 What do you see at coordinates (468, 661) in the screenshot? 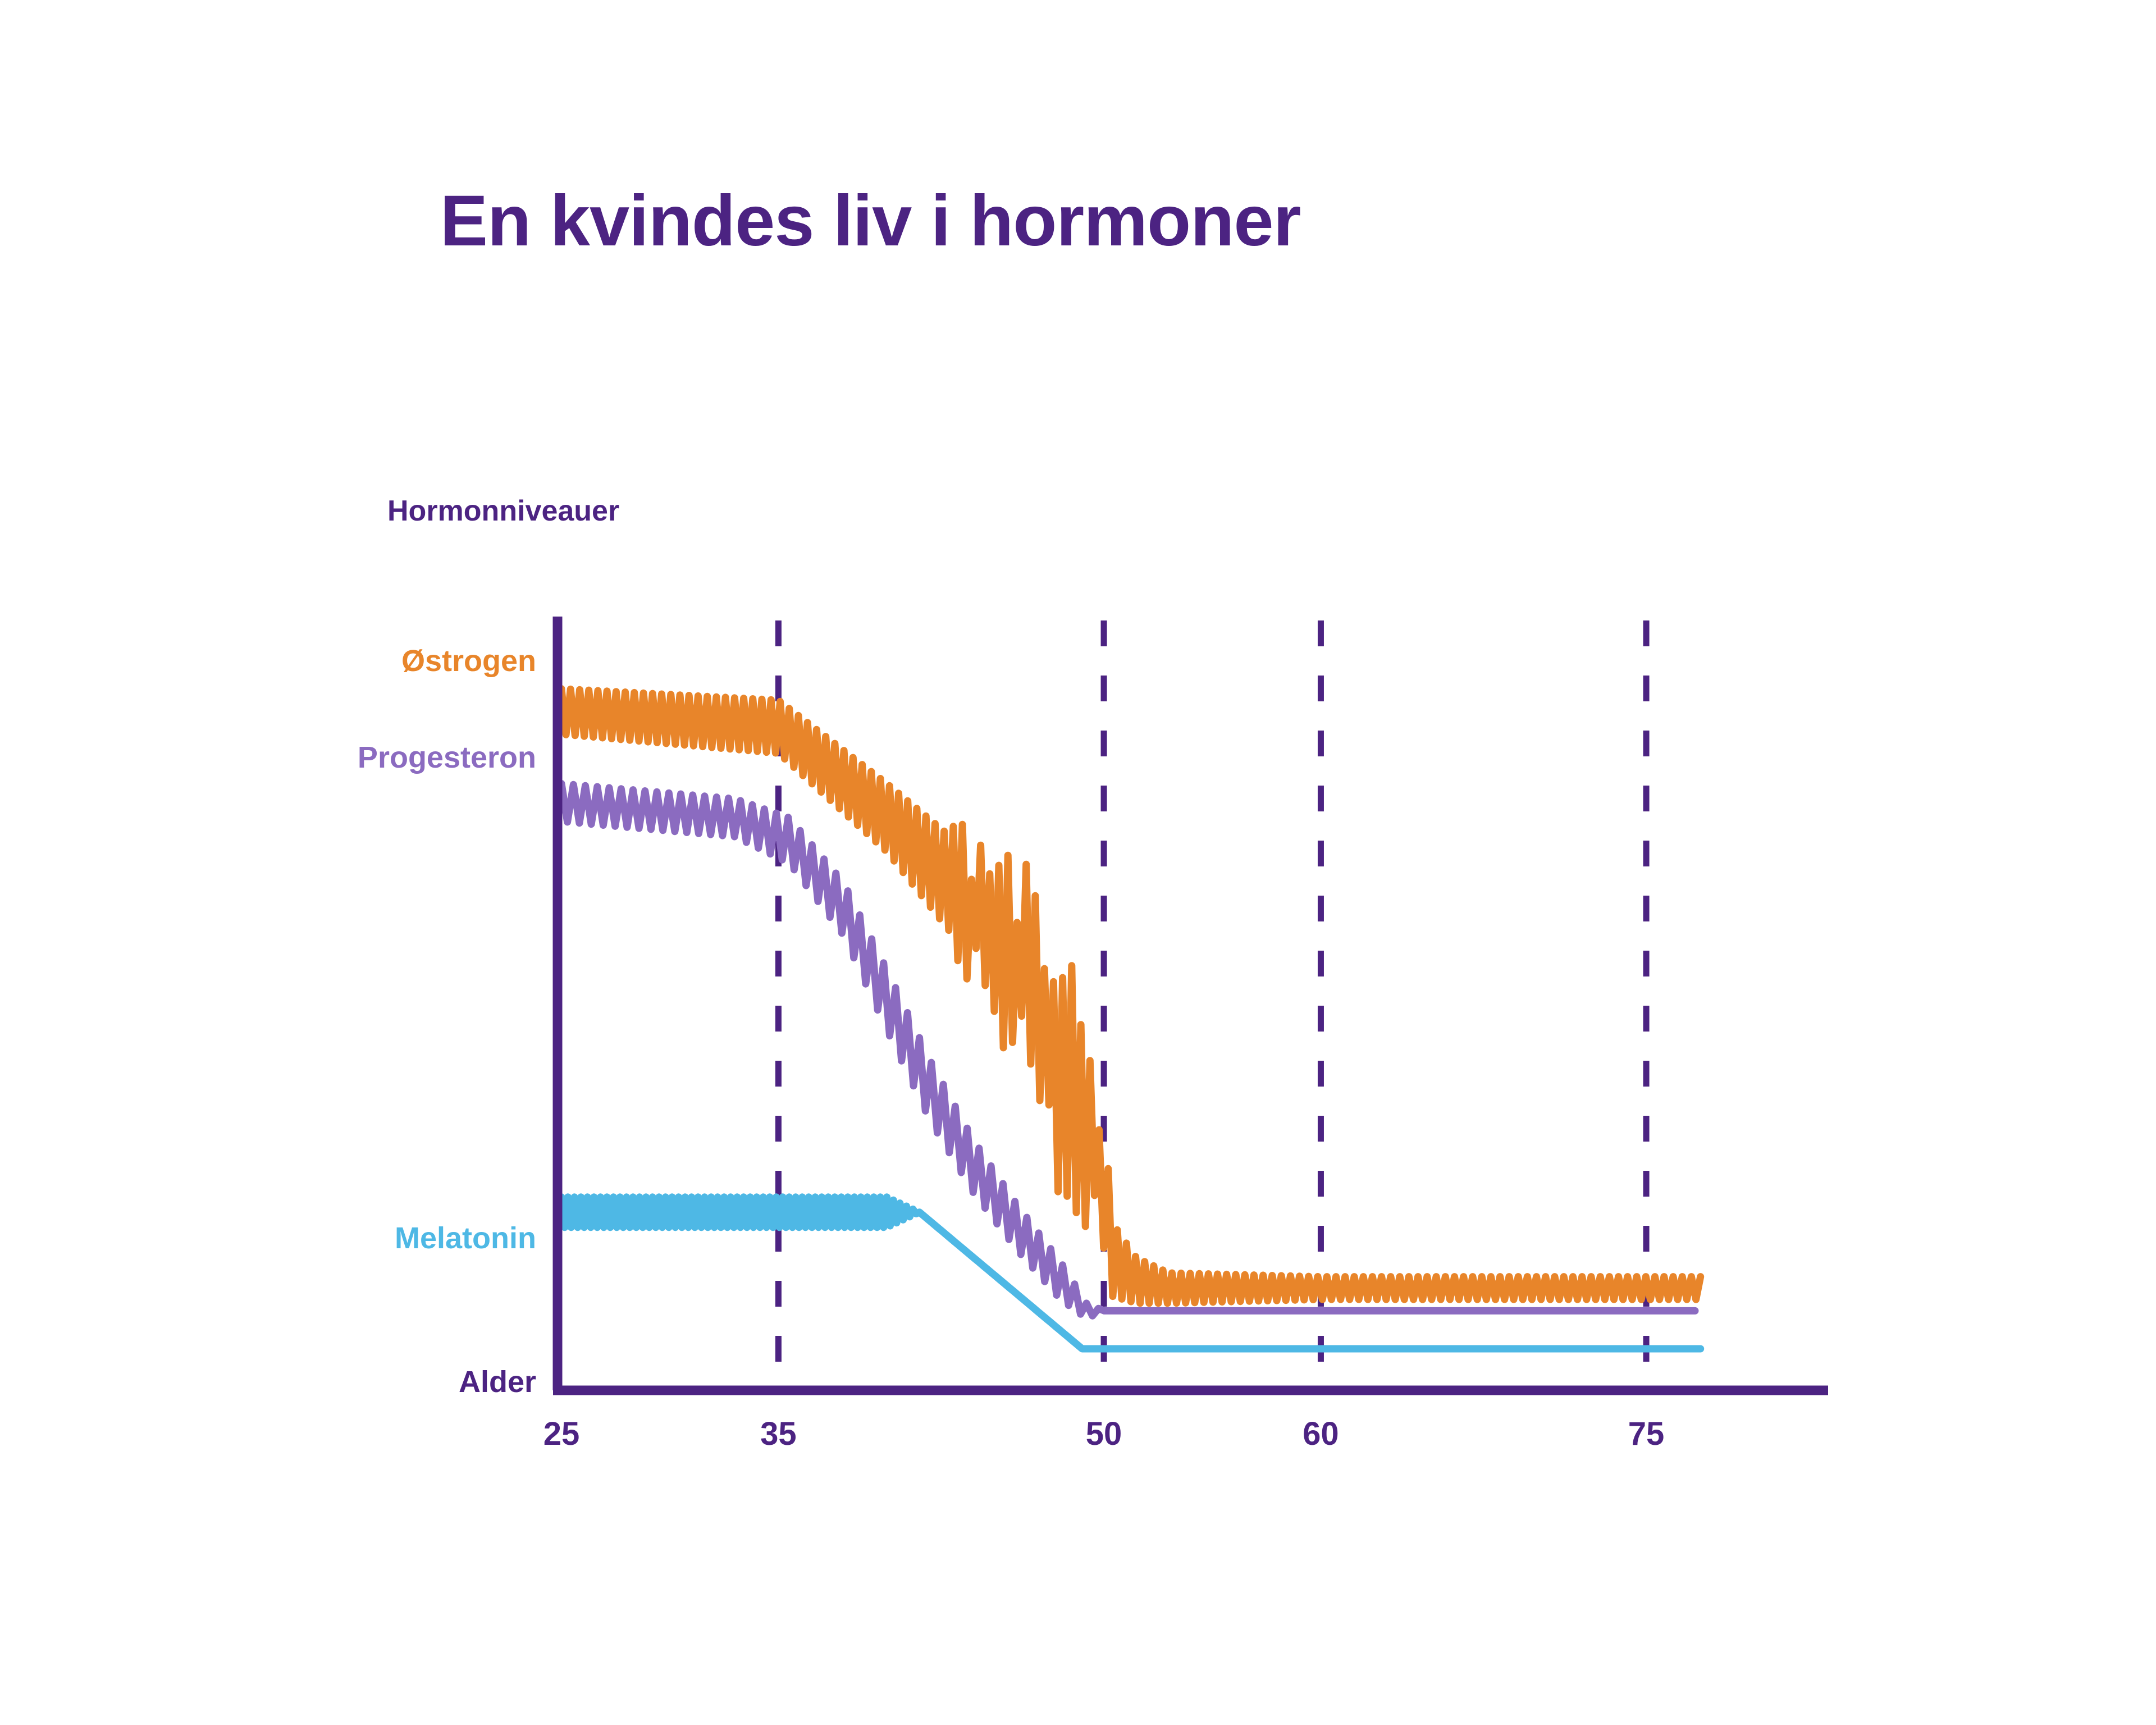
I see `series-label-ostrogen: Østrogen` at bounding box center [468, 661].